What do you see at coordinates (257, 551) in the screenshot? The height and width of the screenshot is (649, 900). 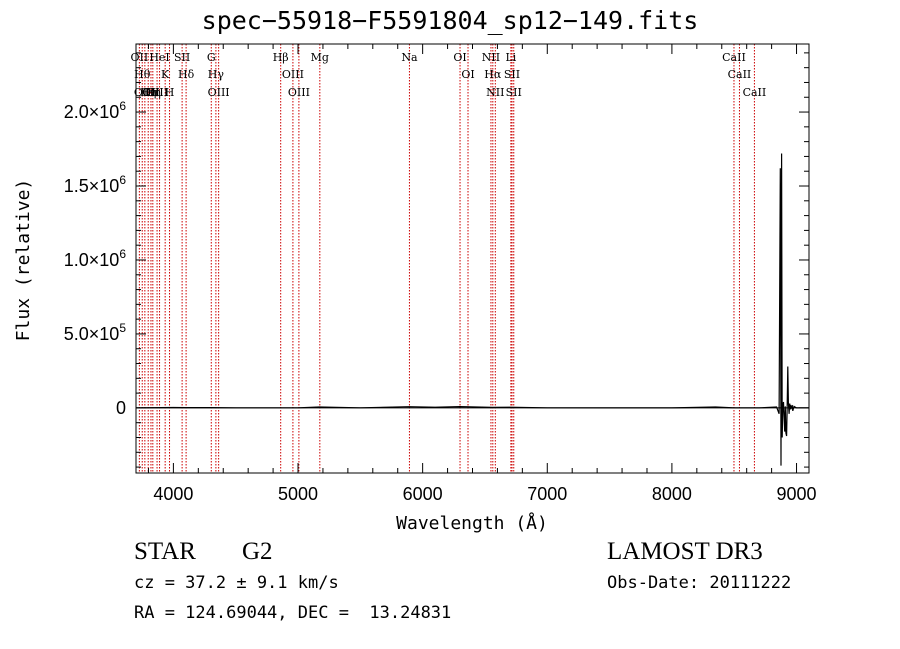 I see `object-subclass: G2` at bounding box center [257, 551].